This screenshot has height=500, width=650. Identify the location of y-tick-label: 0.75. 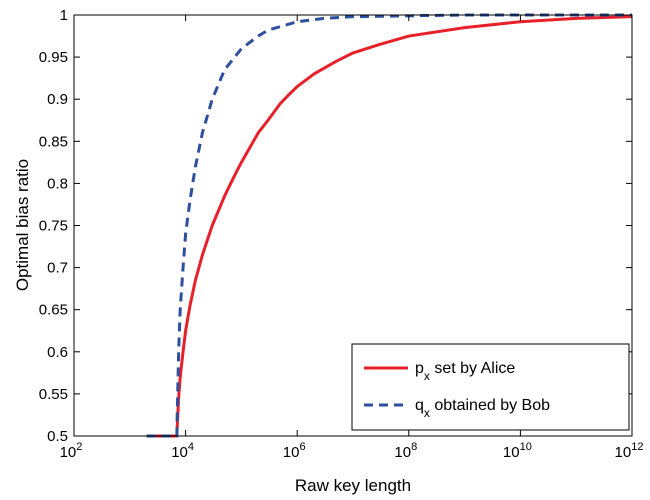
(53, 226).